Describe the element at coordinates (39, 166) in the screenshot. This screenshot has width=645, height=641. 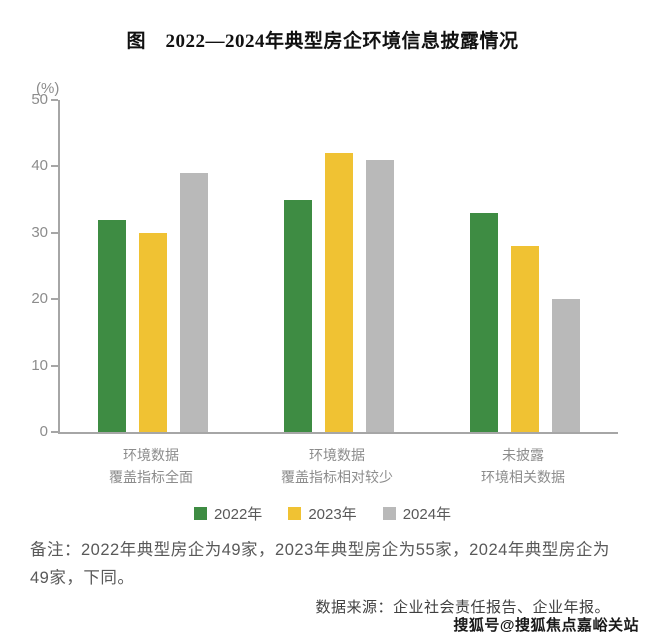
I see `y-tick-label: 40` at that location.